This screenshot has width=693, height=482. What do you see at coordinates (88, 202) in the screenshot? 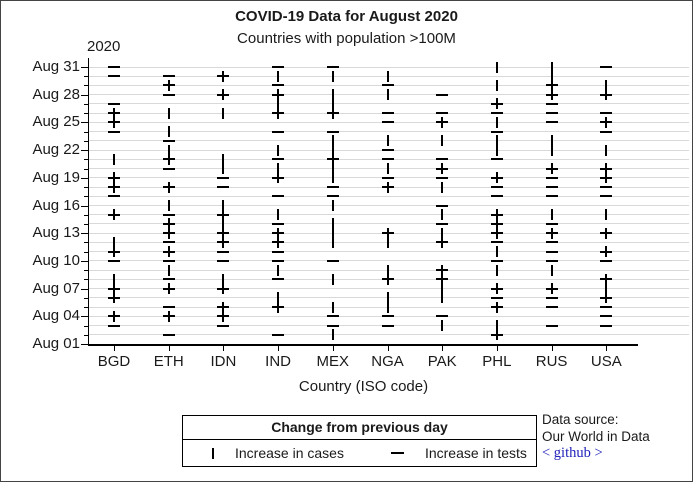
I see `y-axis-line` at bounding box center [88, 202].